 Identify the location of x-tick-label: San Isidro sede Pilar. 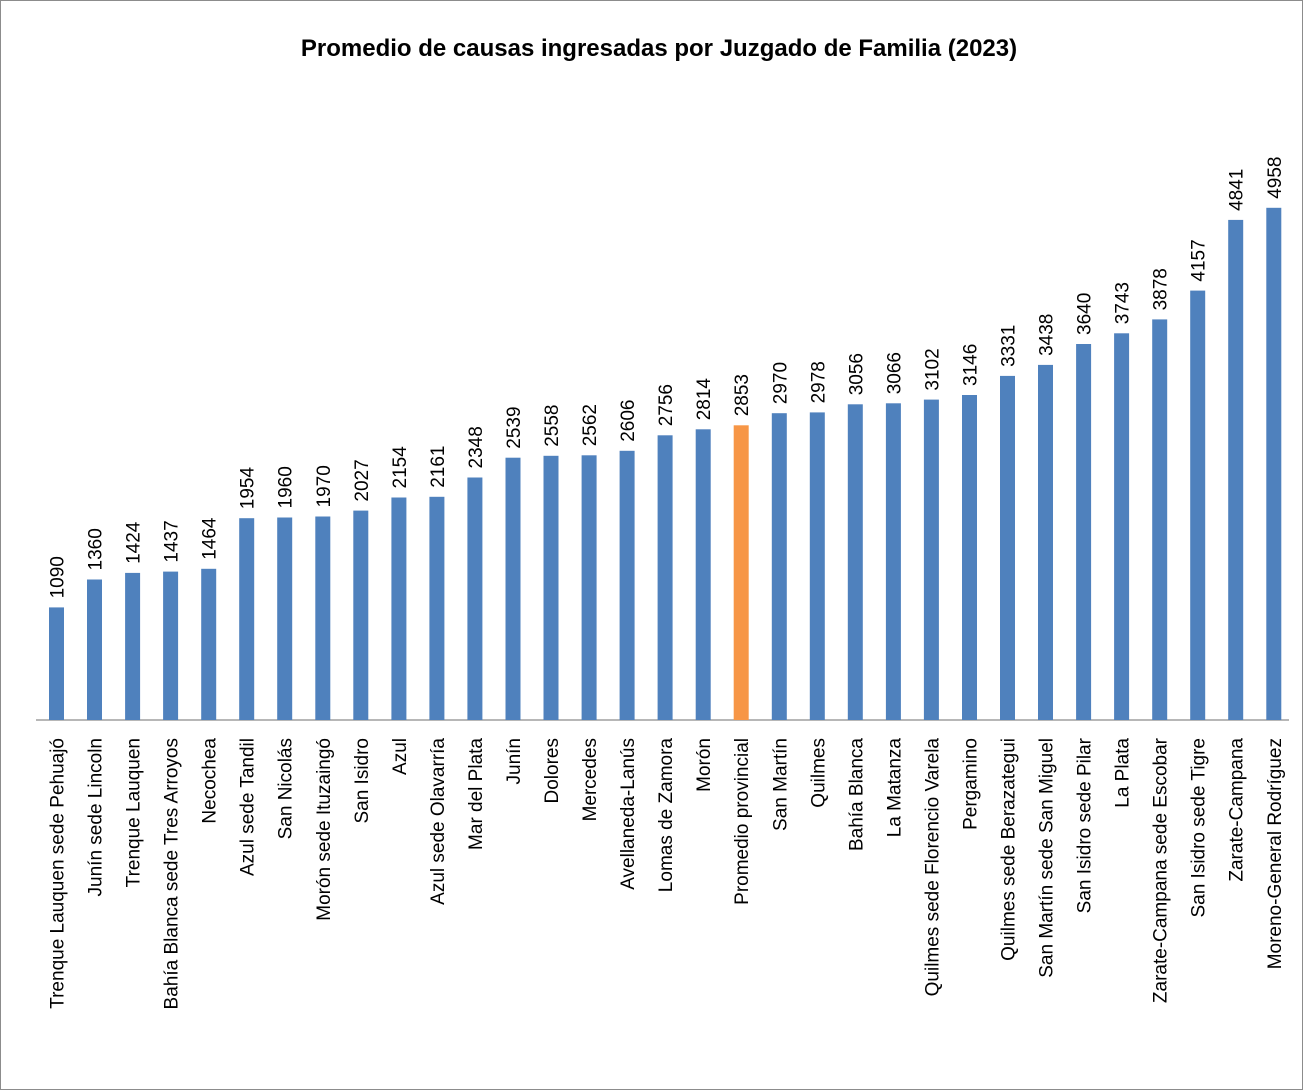
(1085, 825).